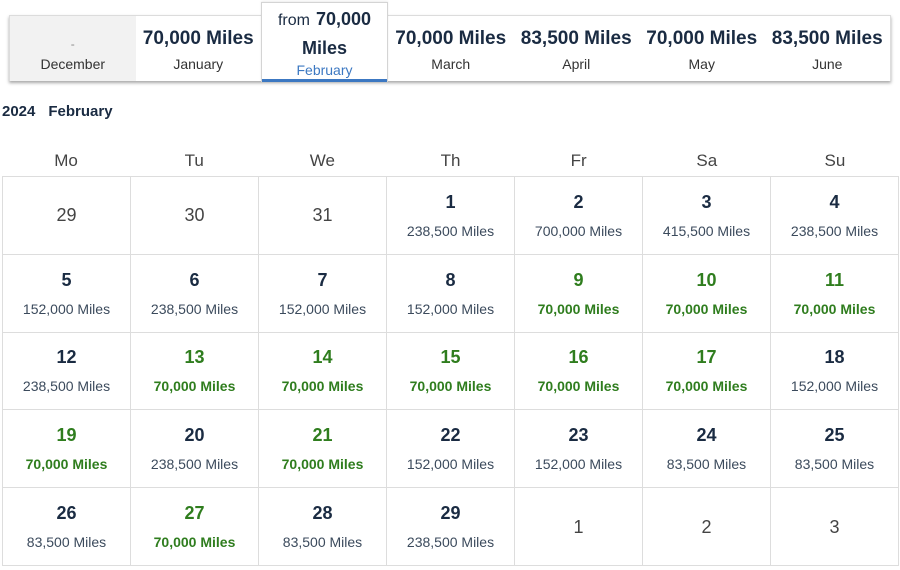 The height and width of the screenshot is (570, 900). Describe the element at coordinates (195, 449) in the screenshot. I see `calendar-day-cell: 20 238,500 Miles` at that location.